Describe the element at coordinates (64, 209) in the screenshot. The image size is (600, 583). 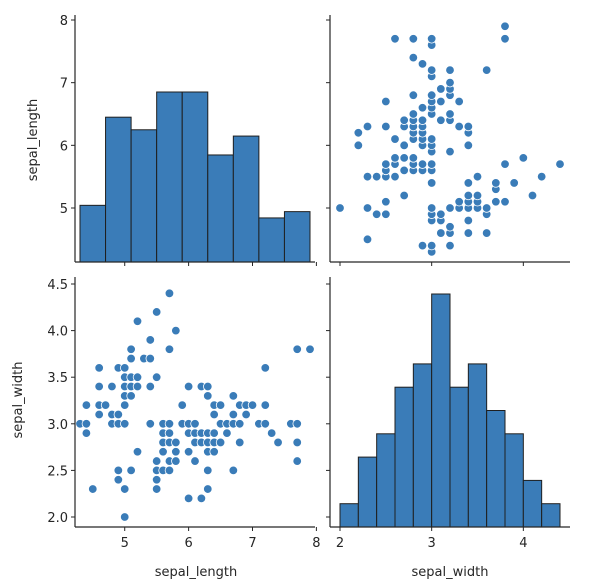
I see `y-tick-label: 5` at that location.